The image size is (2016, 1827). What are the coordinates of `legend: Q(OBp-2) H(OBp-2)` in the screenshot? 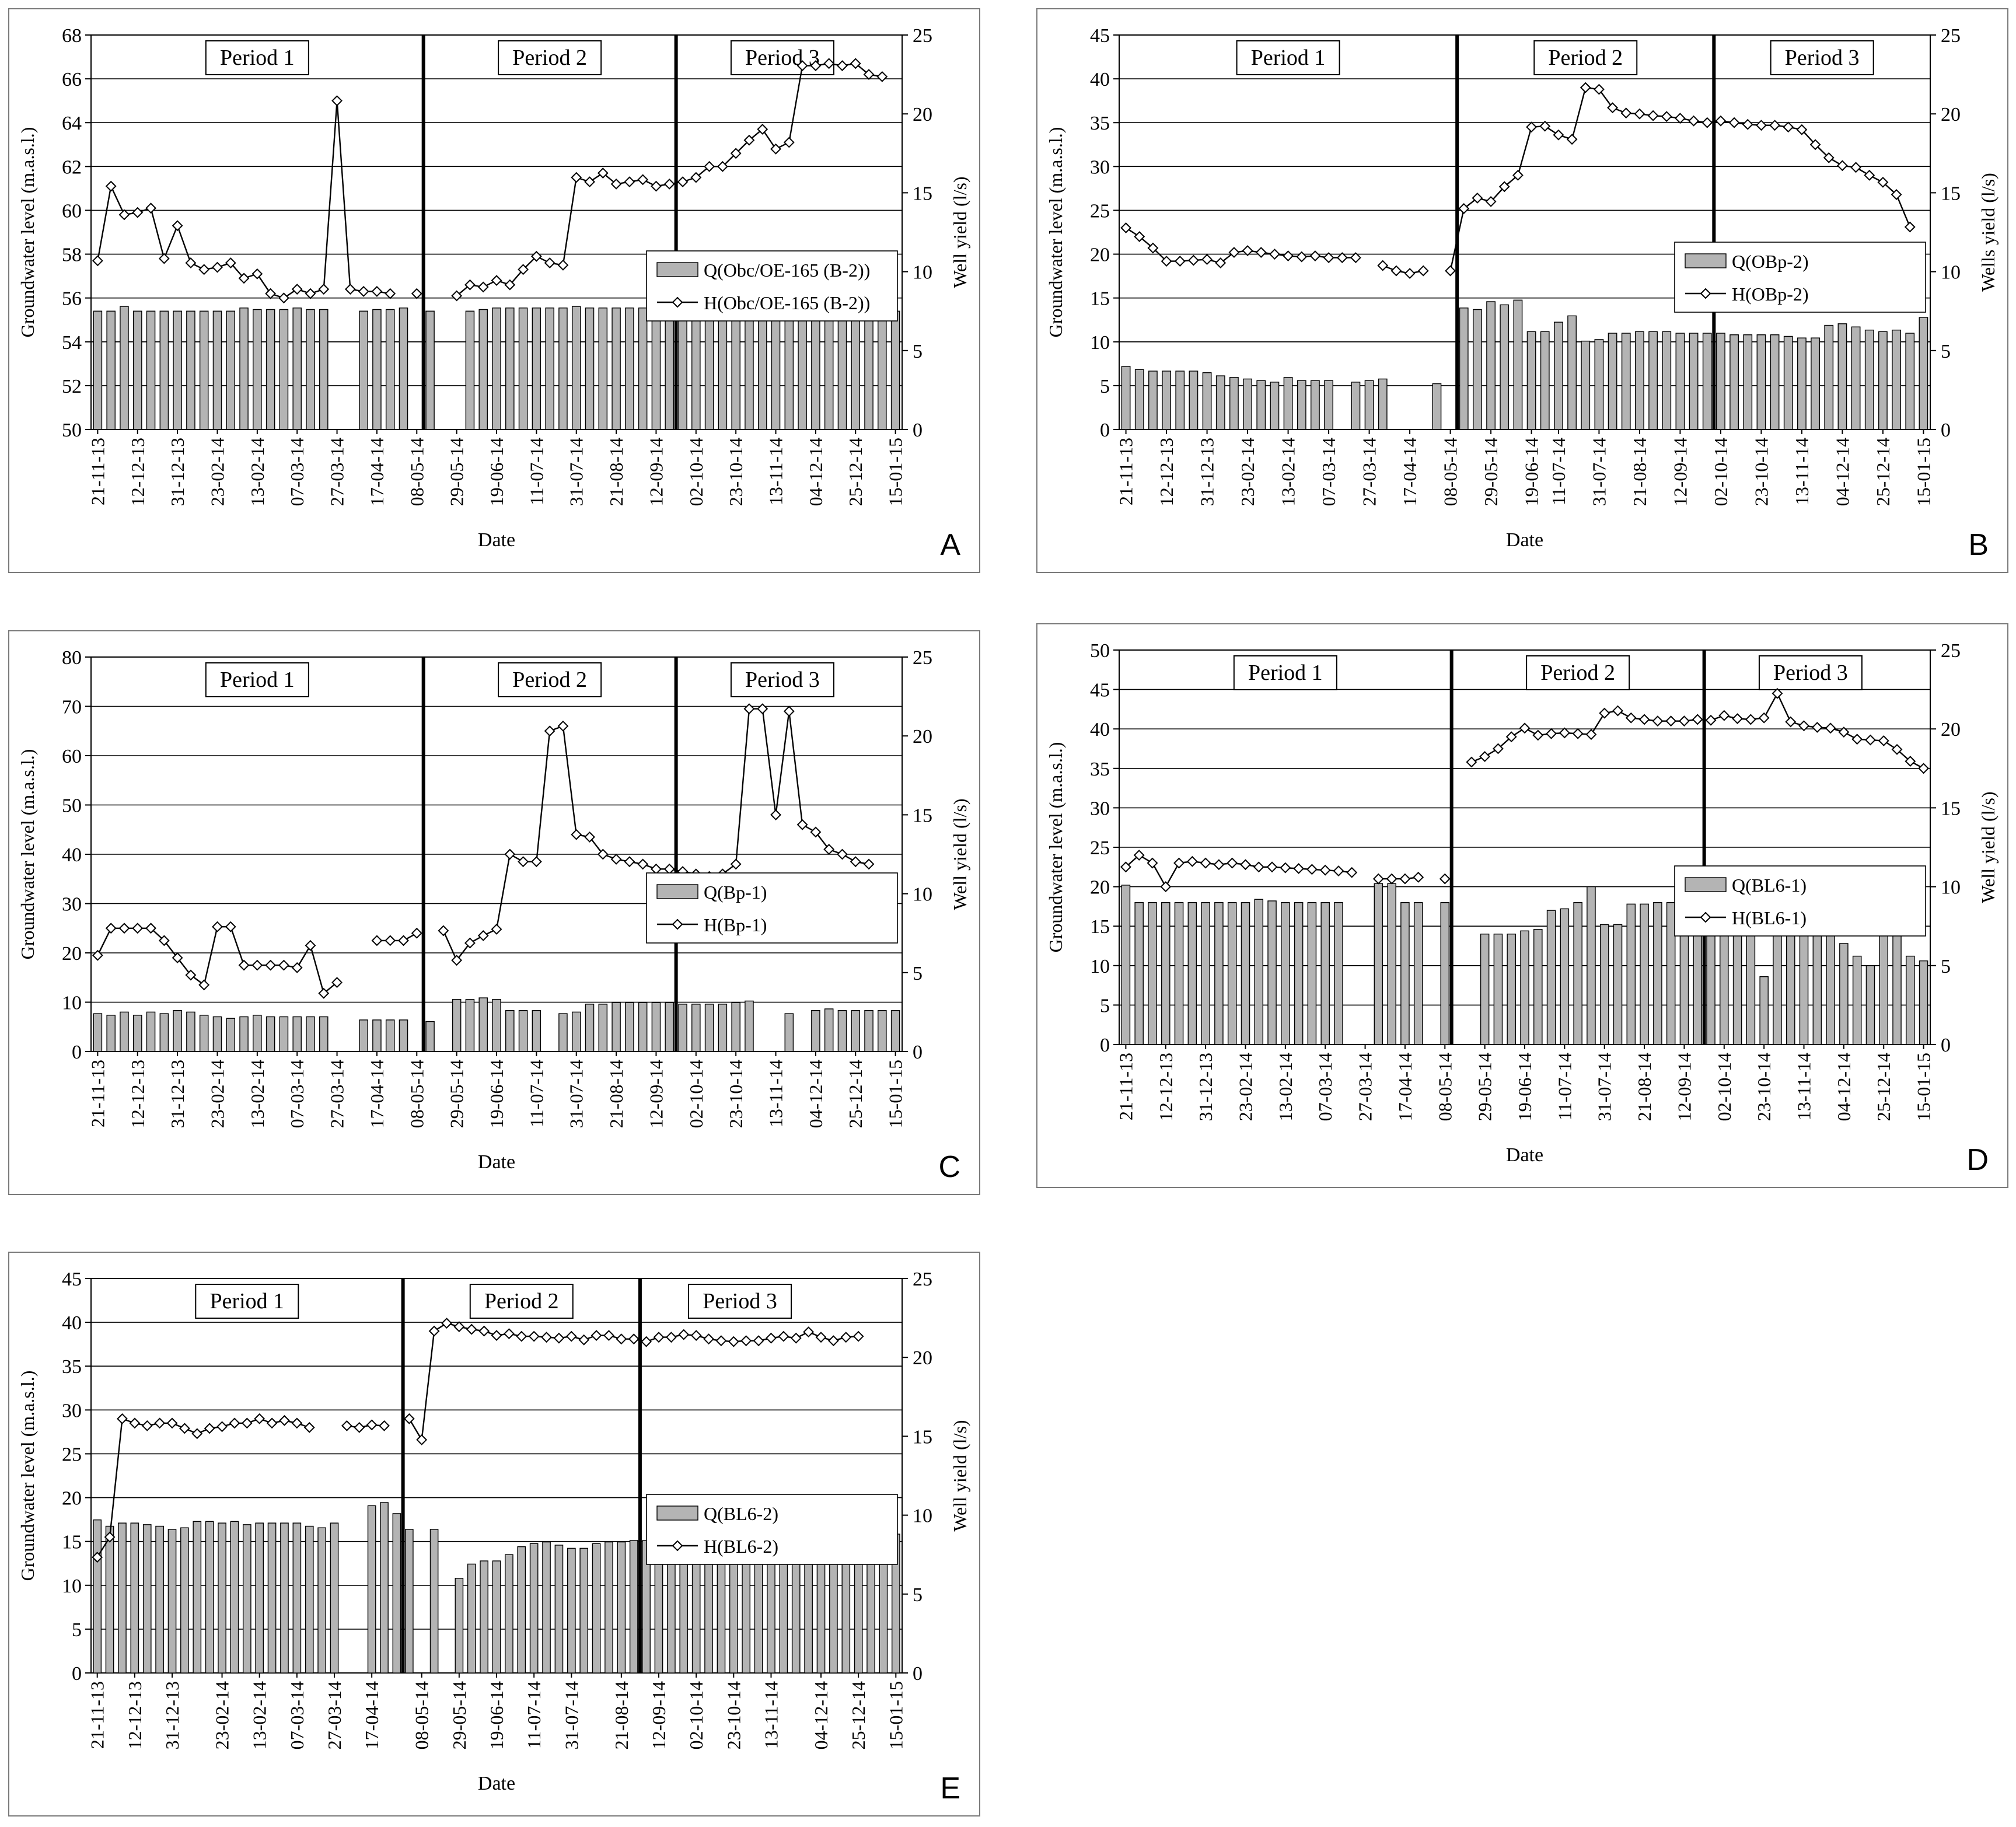 It's located at (1800, 277).